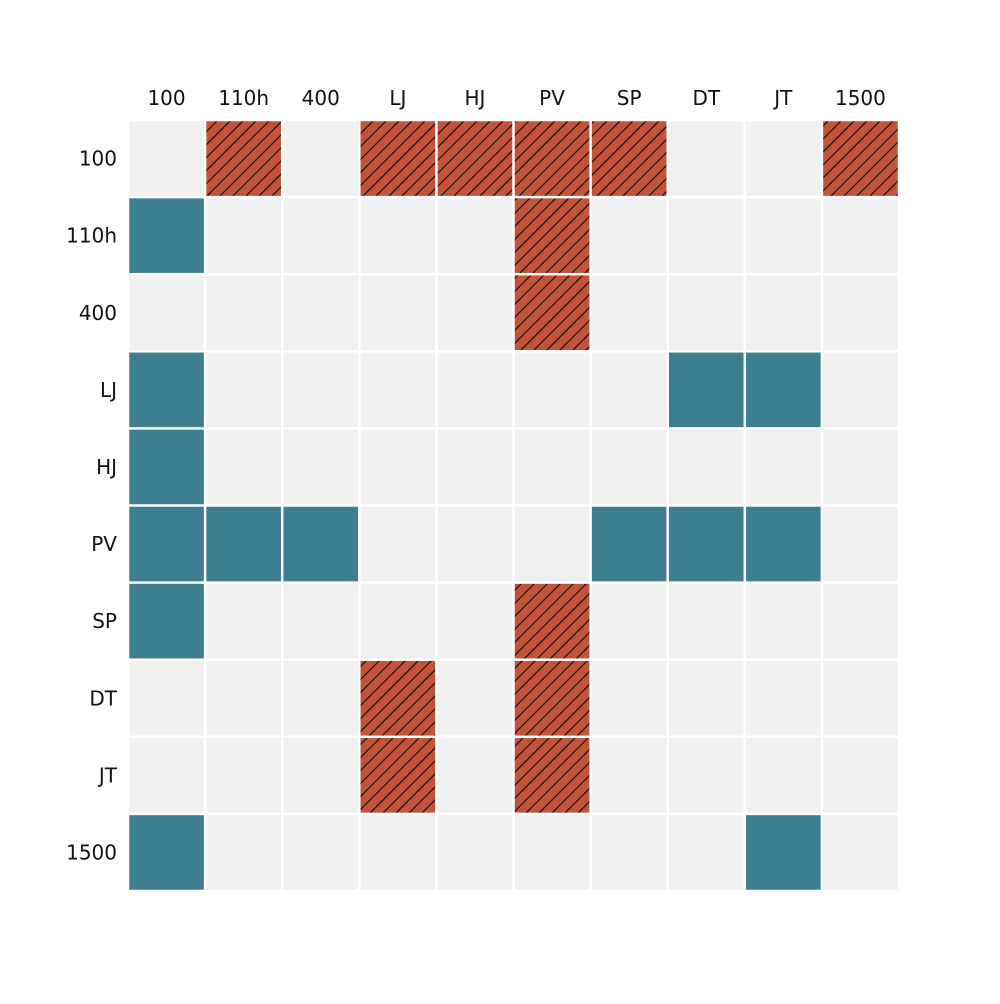  What do you see at coordinates (706, 852) in the screenshot?
I see `cell-1500-DT-empty` at bounding box center [706, 852].